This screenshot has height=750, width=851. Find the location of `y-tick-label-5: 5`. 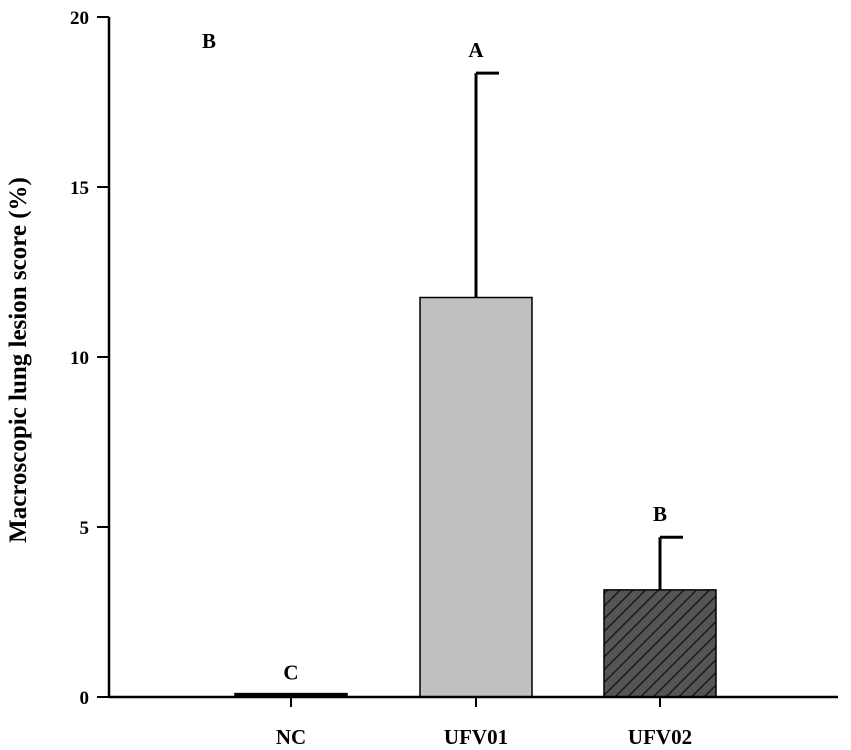

y-tick-label-5: 5 is located at coordinates (85, 528).